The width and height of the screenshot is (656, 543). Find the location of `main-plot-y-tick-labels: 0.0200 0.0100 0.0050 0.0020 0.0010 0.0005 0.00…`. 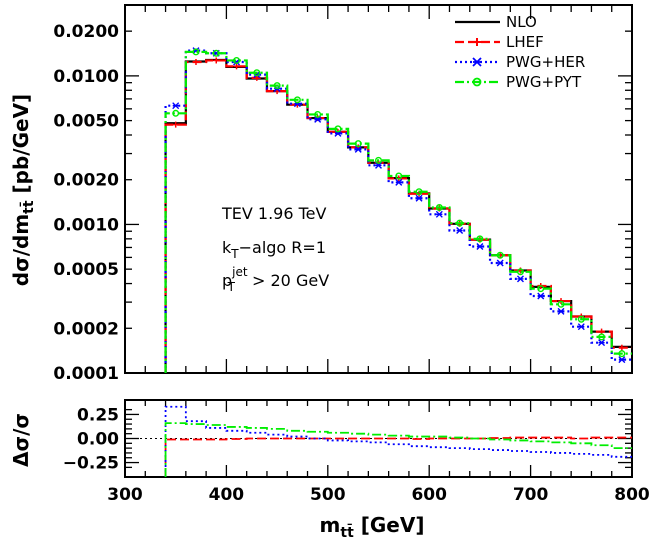

main-plot-y-tick-labels: 0.0200 0.0100 0.0050 0.0020 0.0010 0.0005 0.00… is located at coordinates (86, 203).